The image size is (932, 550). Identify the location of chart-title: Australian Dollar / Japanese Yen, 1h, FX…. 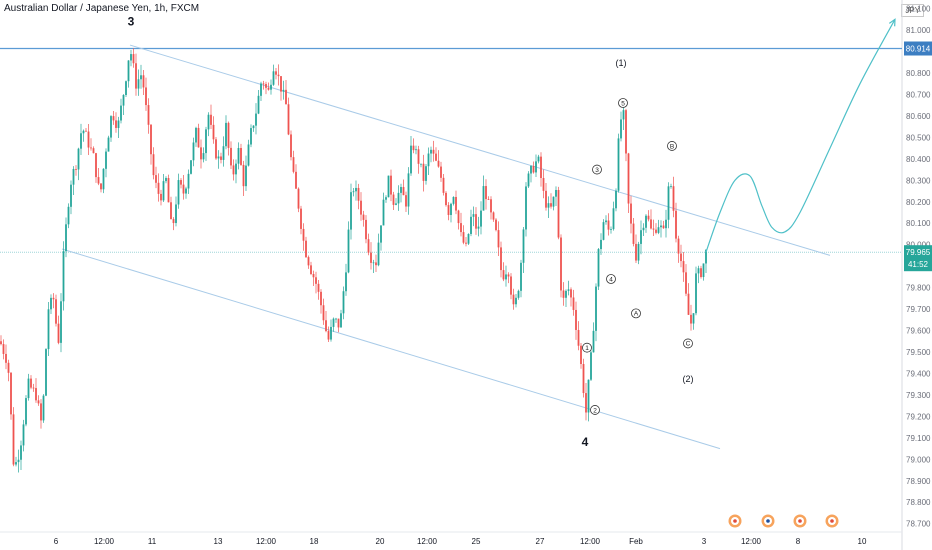
(102, 8).